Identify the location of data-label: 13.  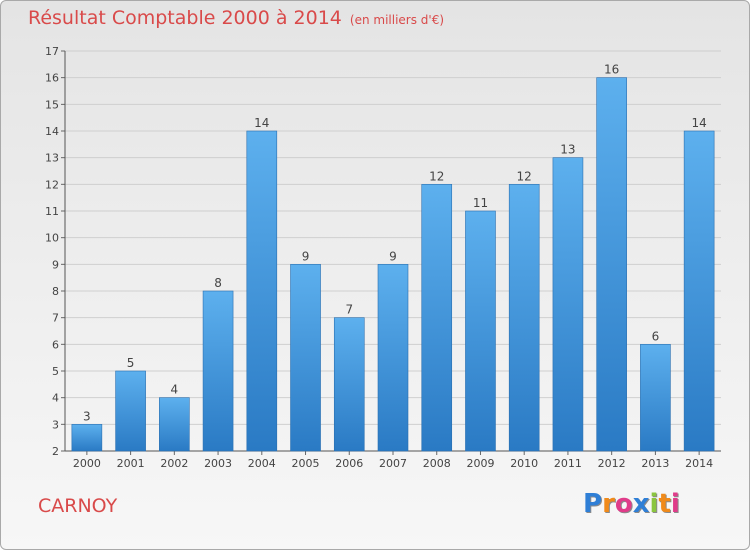
(567, 150).